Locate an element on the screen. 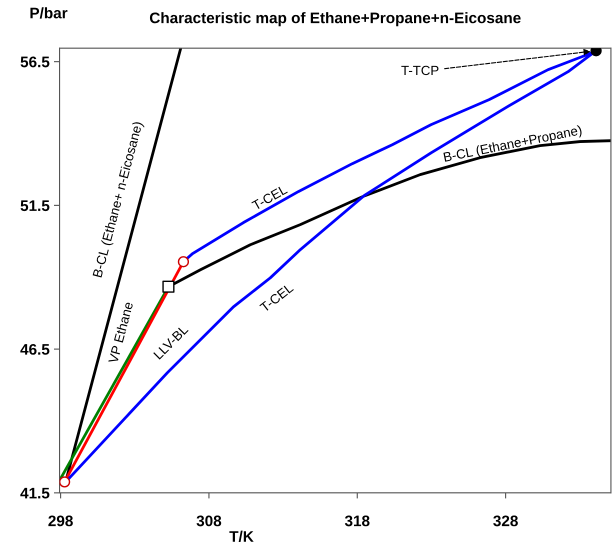 Image resolution: width=614 pixels, height=547 pixels. x-tick-label: 318 is located at coordinates (357, 520).